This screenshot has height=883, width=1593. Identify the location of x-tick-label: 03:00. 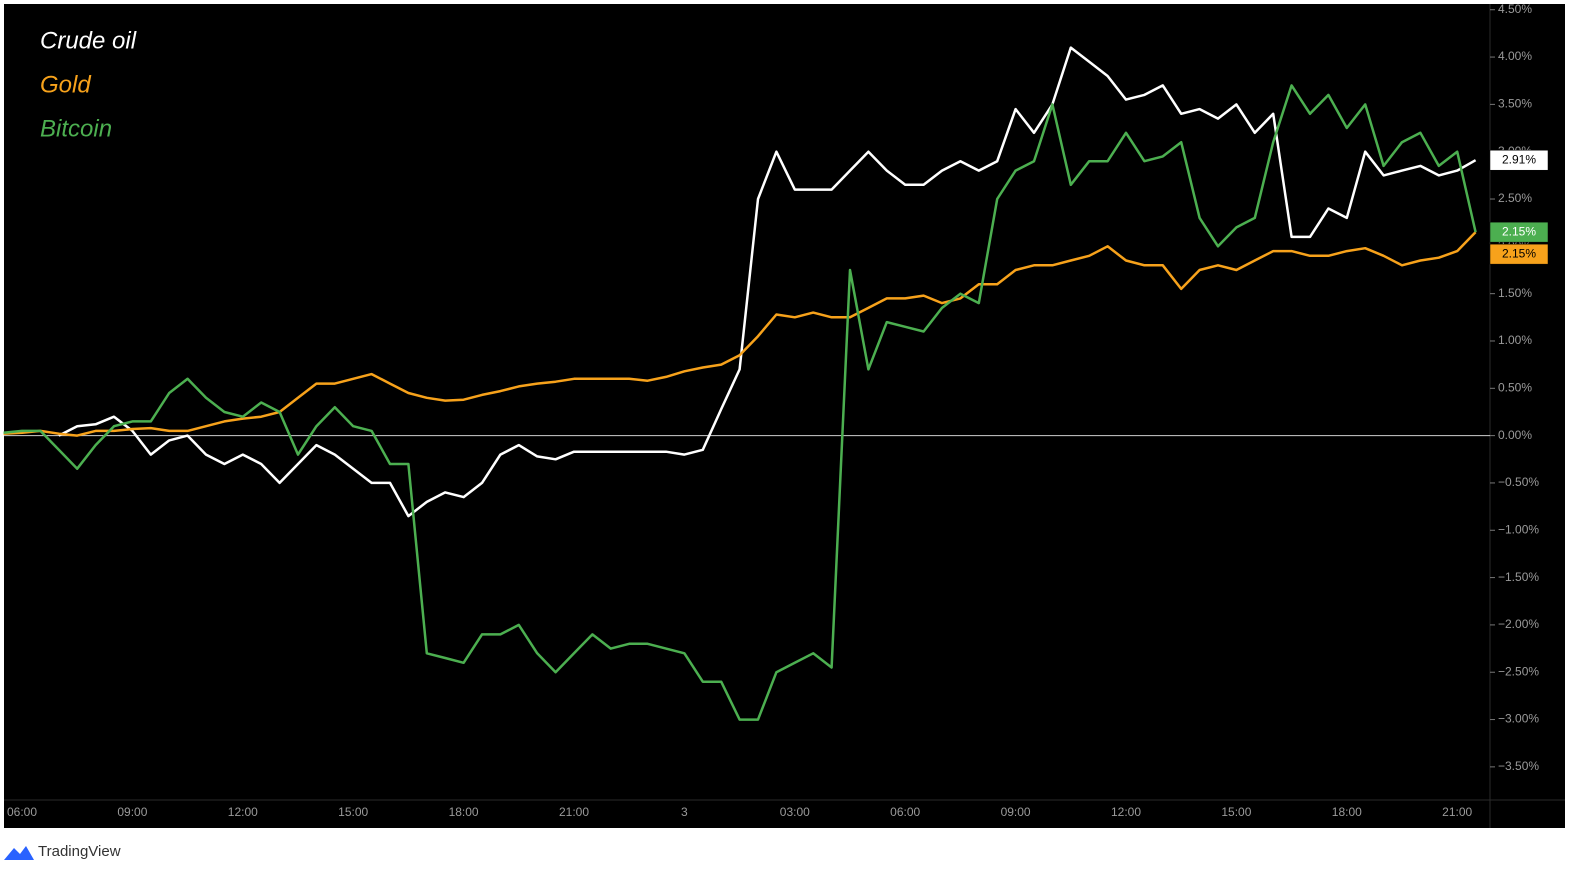
(795, 812).